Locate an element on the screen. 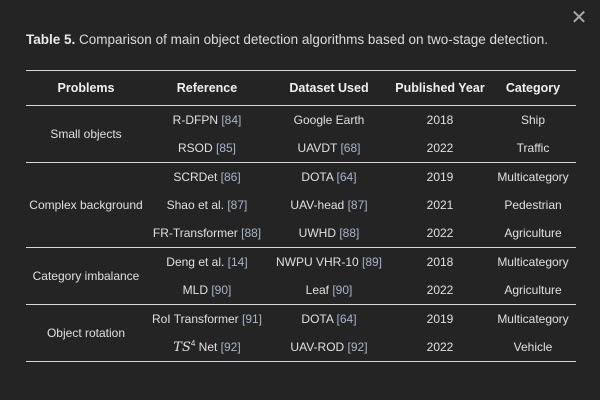 The height and width of the screenshot is (400, 600). reference-cell: R-DFPN [84] is located at coordinates (207, 120).